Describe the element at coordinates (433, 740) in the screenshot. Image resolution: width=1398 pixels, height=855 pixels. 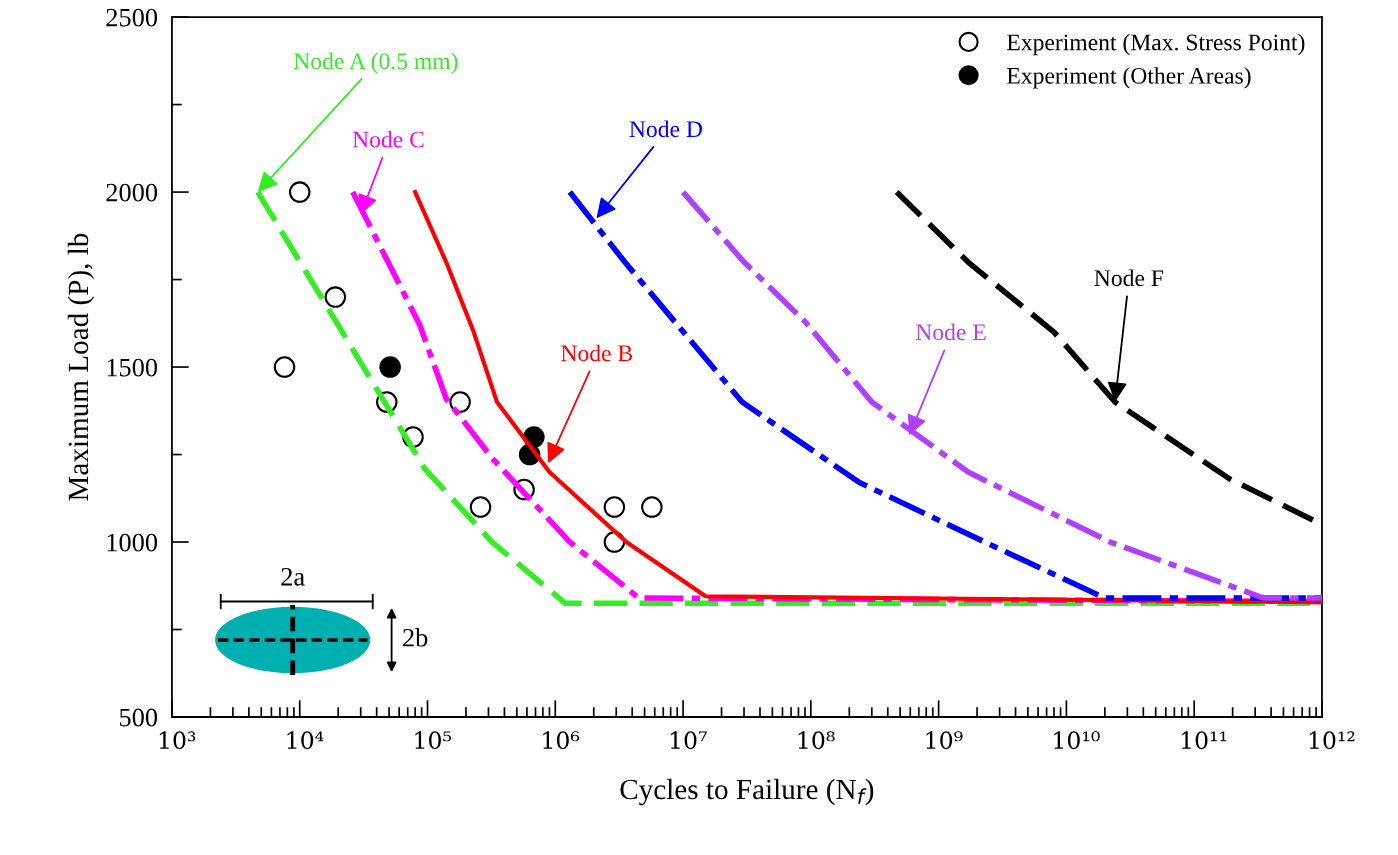
I see `x-tick-label: 10⁵` at that location.